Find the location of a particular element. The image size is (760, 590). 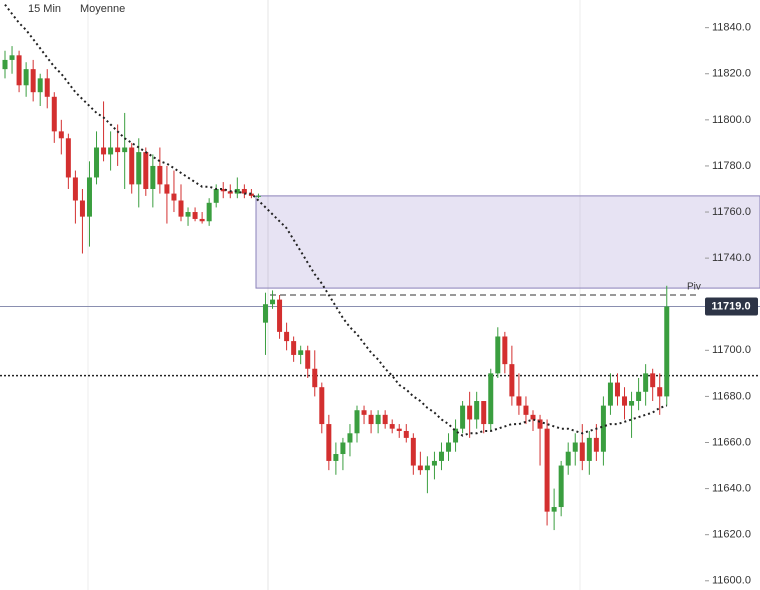

pivot-label: Piv is located at coordinates (694, 287).